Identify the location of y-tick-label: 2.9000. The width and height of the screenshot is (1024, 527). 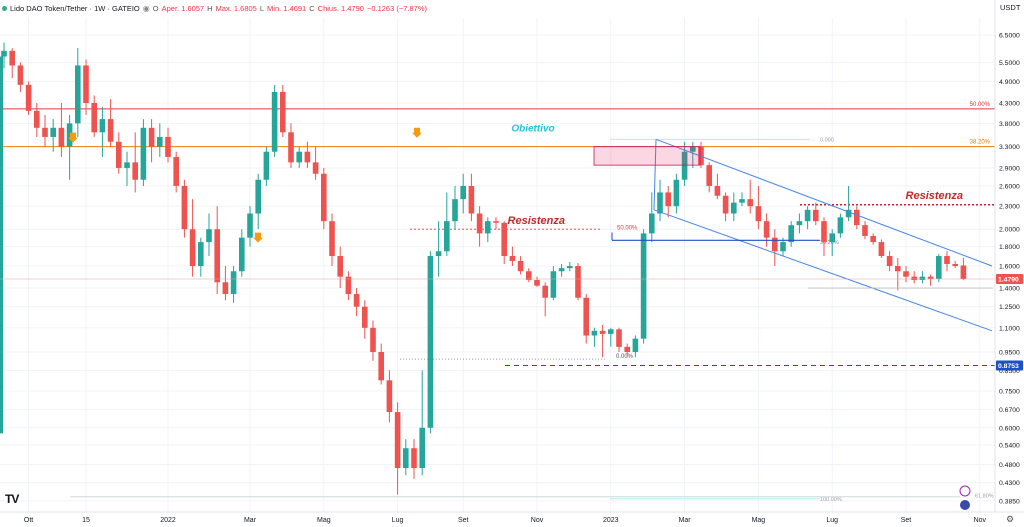
(1009, 168).